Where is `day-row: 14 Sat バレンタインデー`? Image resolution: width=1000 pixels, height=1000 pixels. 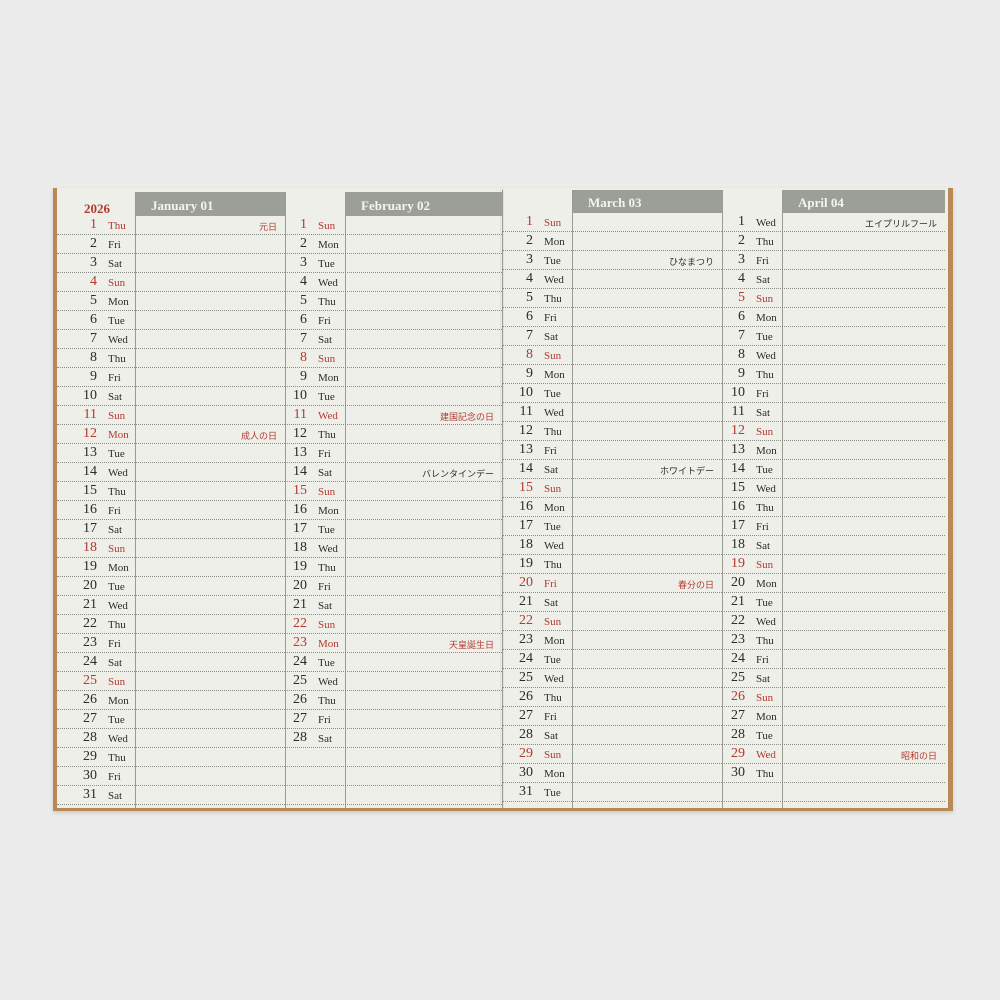
day-row: 14 Sat バレンタインデー is located at coordinates (393, 472).